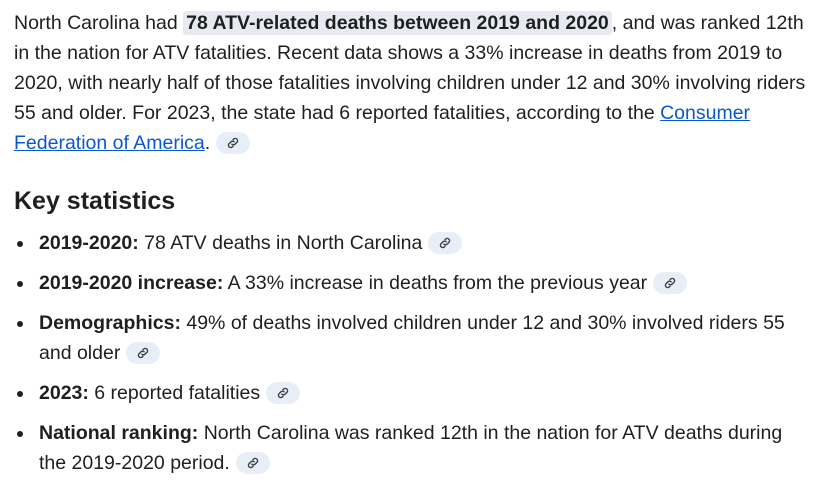 The width and height of the screenshot is (816, 497). I want to click on source-link: Consumer Federation of America, so click(382, 128).